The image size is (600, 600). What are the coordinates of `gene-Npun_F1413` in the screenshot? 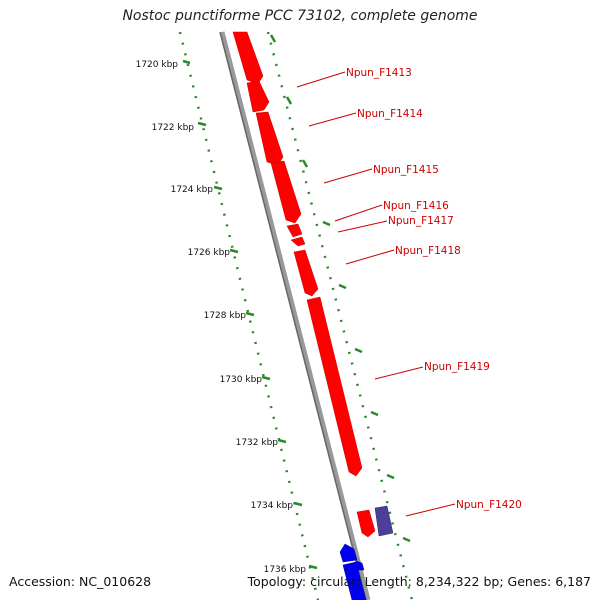 It's located at (248, 58).